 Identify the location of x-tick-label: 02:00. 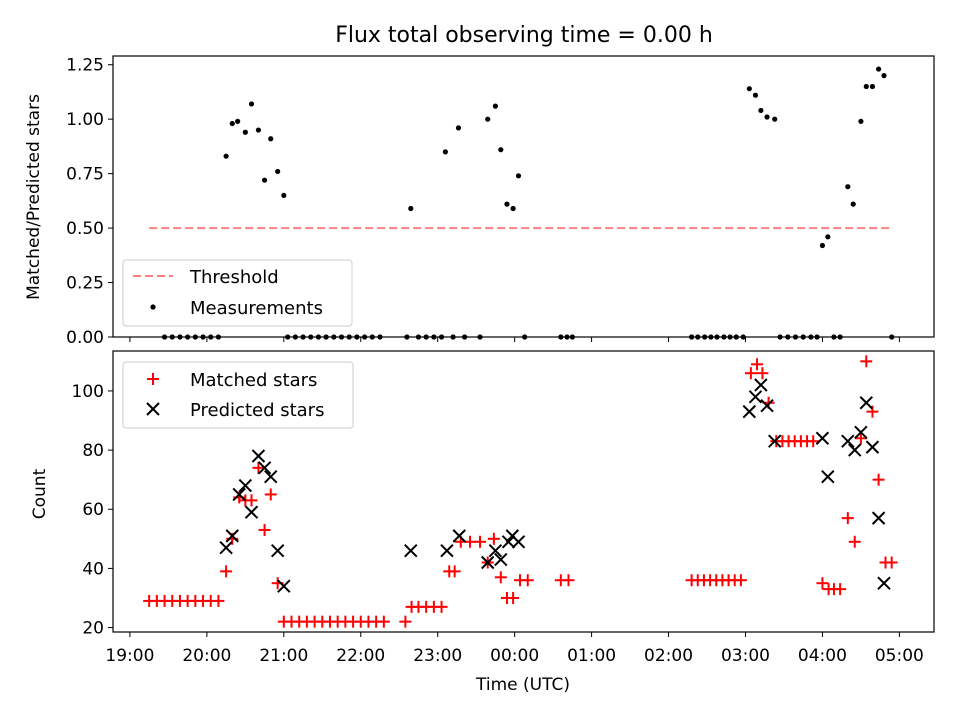
(668, 656).